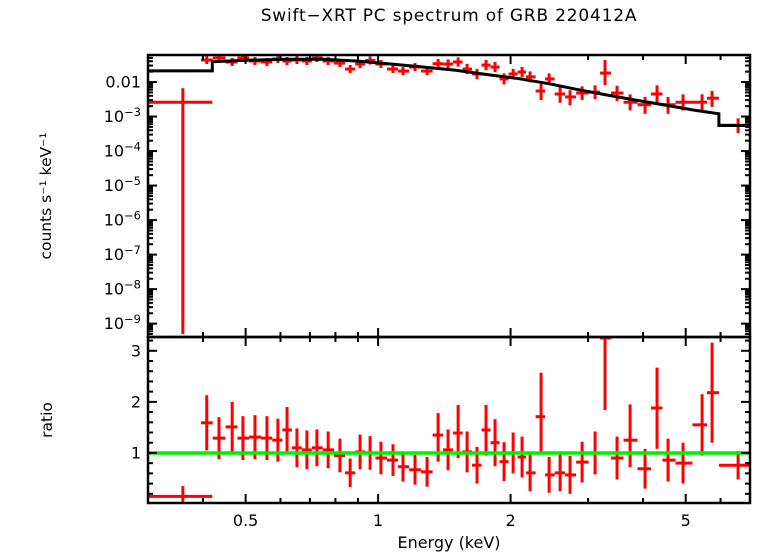 Image resolution: width=758 pixels, height=556 pixels. I want to click on model-line, so click(449, 92).